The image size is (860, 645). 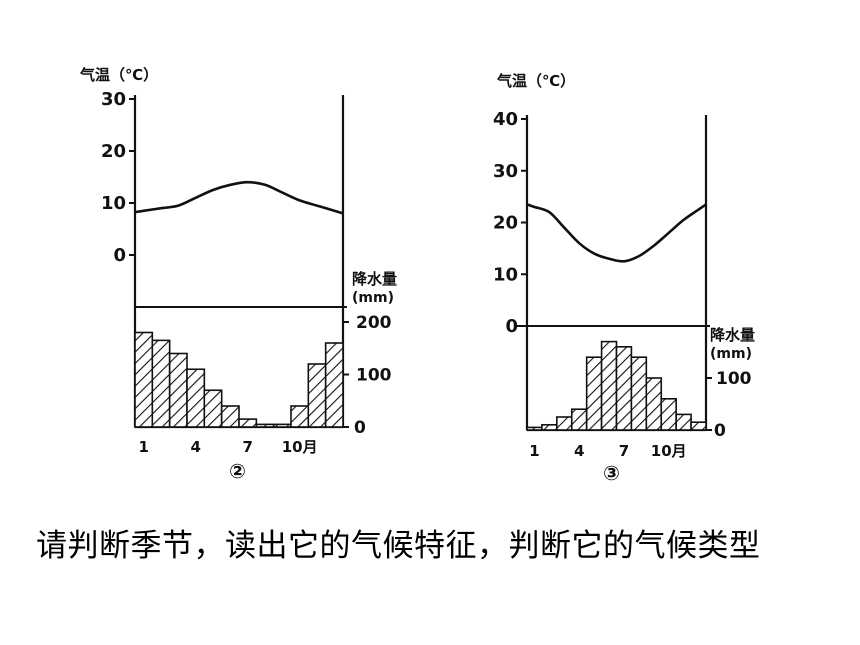 I want to click on temperature-tick-label: 40, so click(x=505, y=119).